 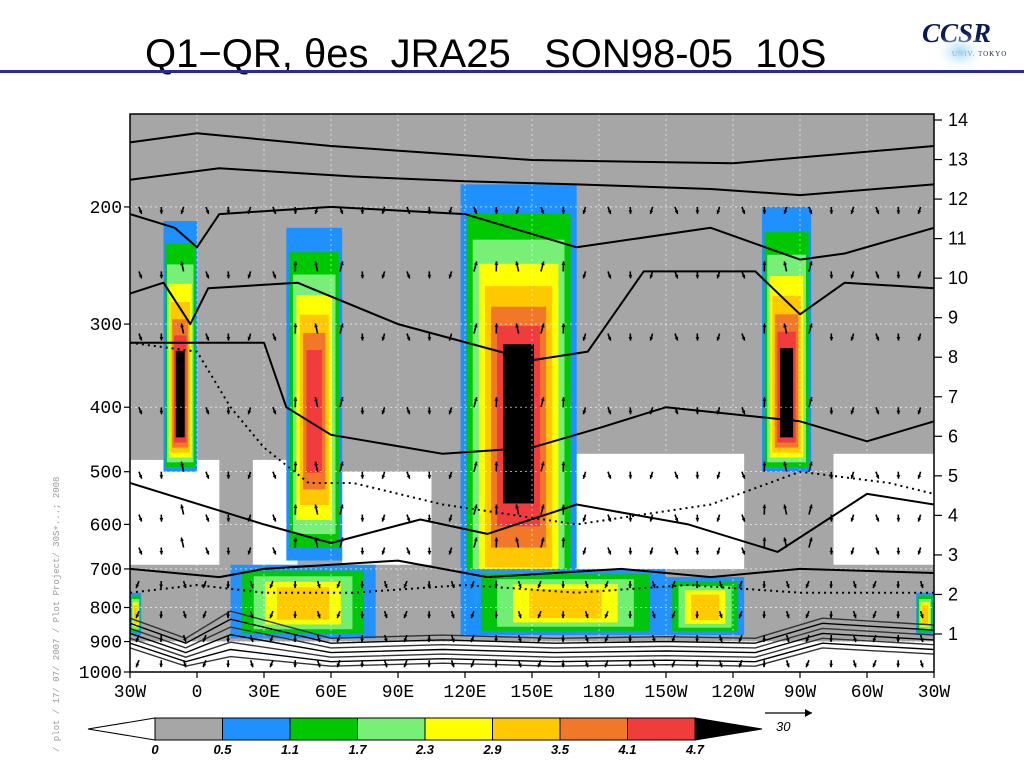 What do you see at coordinates (106, 644) in the screenshot?
I see `y-tick-label: 900` at bounding box center [106, 644].